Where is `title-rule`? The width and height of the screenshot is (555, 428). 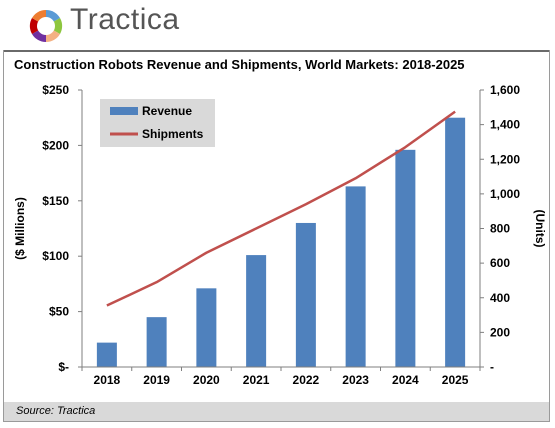
title-rule is located at coordinates (276, 51).